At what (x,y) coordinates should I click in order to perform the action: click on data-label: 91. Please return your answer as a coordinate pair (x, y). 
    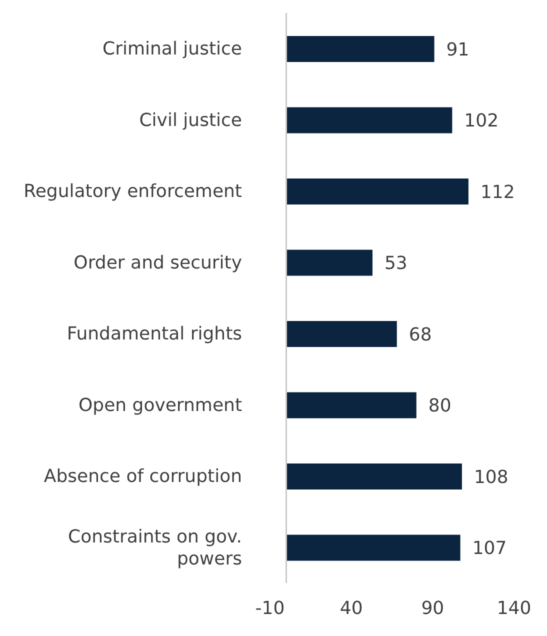
    Looking at the image, I should click on (458, 49).